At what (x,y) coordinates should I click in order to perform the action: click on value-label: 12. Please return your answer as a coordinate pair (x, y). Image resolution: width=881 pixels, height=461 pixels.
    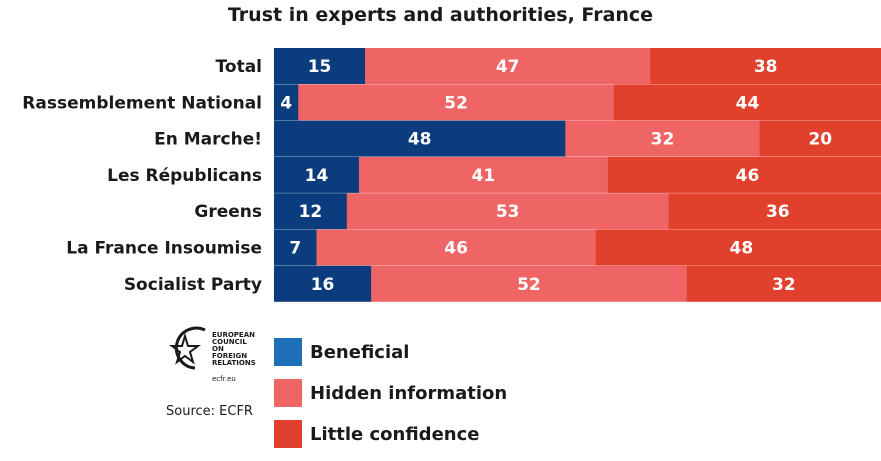
    Looking at the image, I should click on (311, 212).